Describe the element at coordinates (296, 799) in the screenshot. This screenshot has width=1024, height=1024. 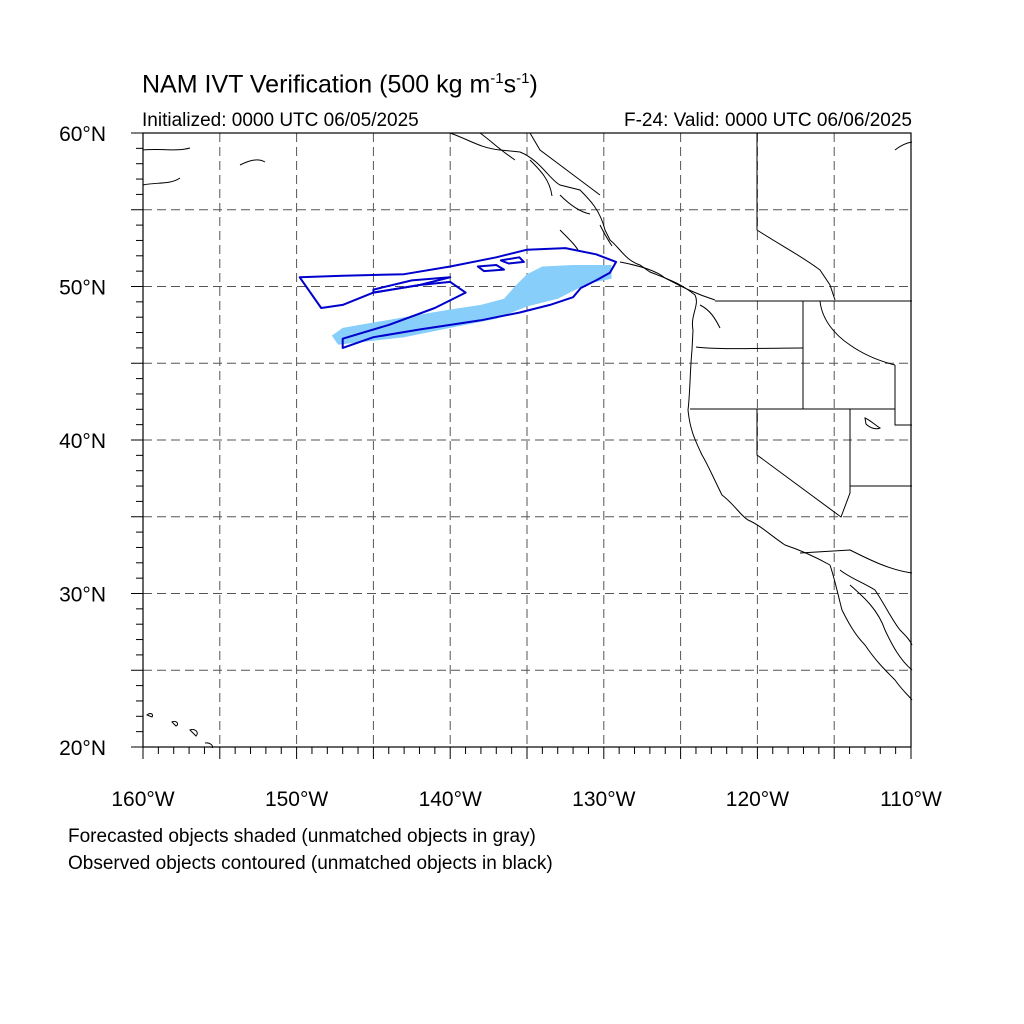
I see `lon-label: 150°W` at that location.